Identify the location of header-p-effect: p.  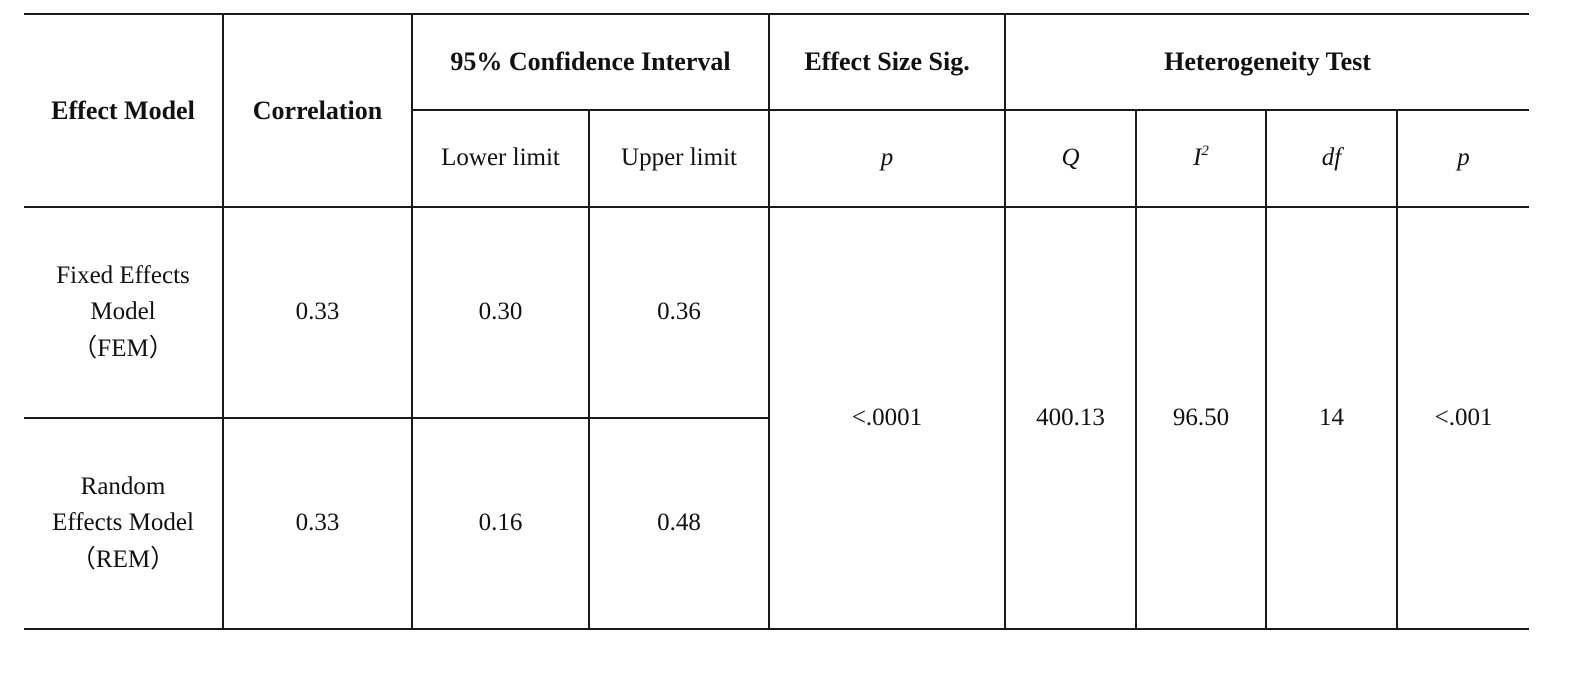
(887, 158).